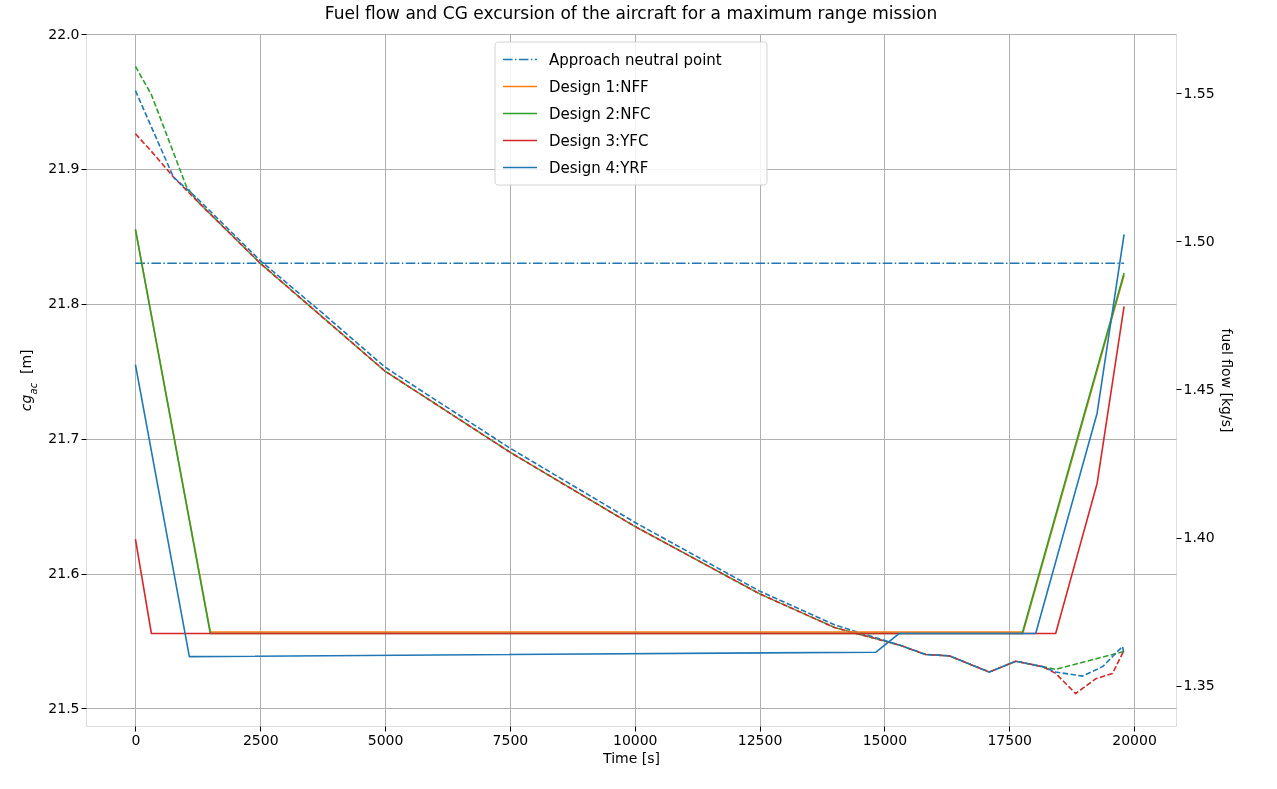 Image resolution: width=1277 pixels, height=789 pixels. What do you see at coordinates (599, 167) in the screenshot?
I see `legend-label: Design 4:YRF` at bounding box center [599, 167].